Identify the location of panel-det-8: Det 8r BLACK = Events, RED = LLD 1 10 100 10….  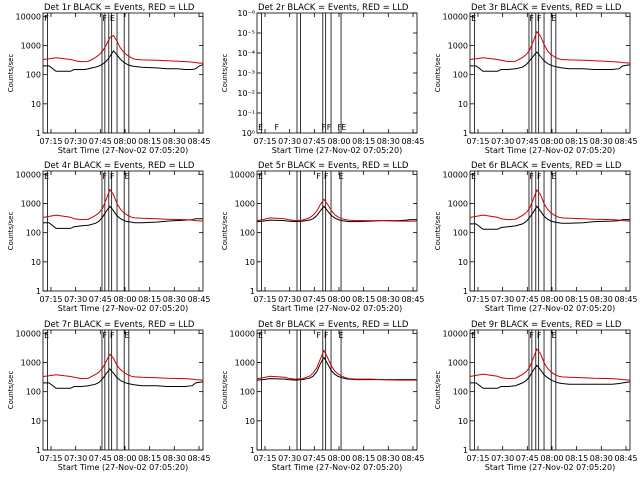
(323, 396).